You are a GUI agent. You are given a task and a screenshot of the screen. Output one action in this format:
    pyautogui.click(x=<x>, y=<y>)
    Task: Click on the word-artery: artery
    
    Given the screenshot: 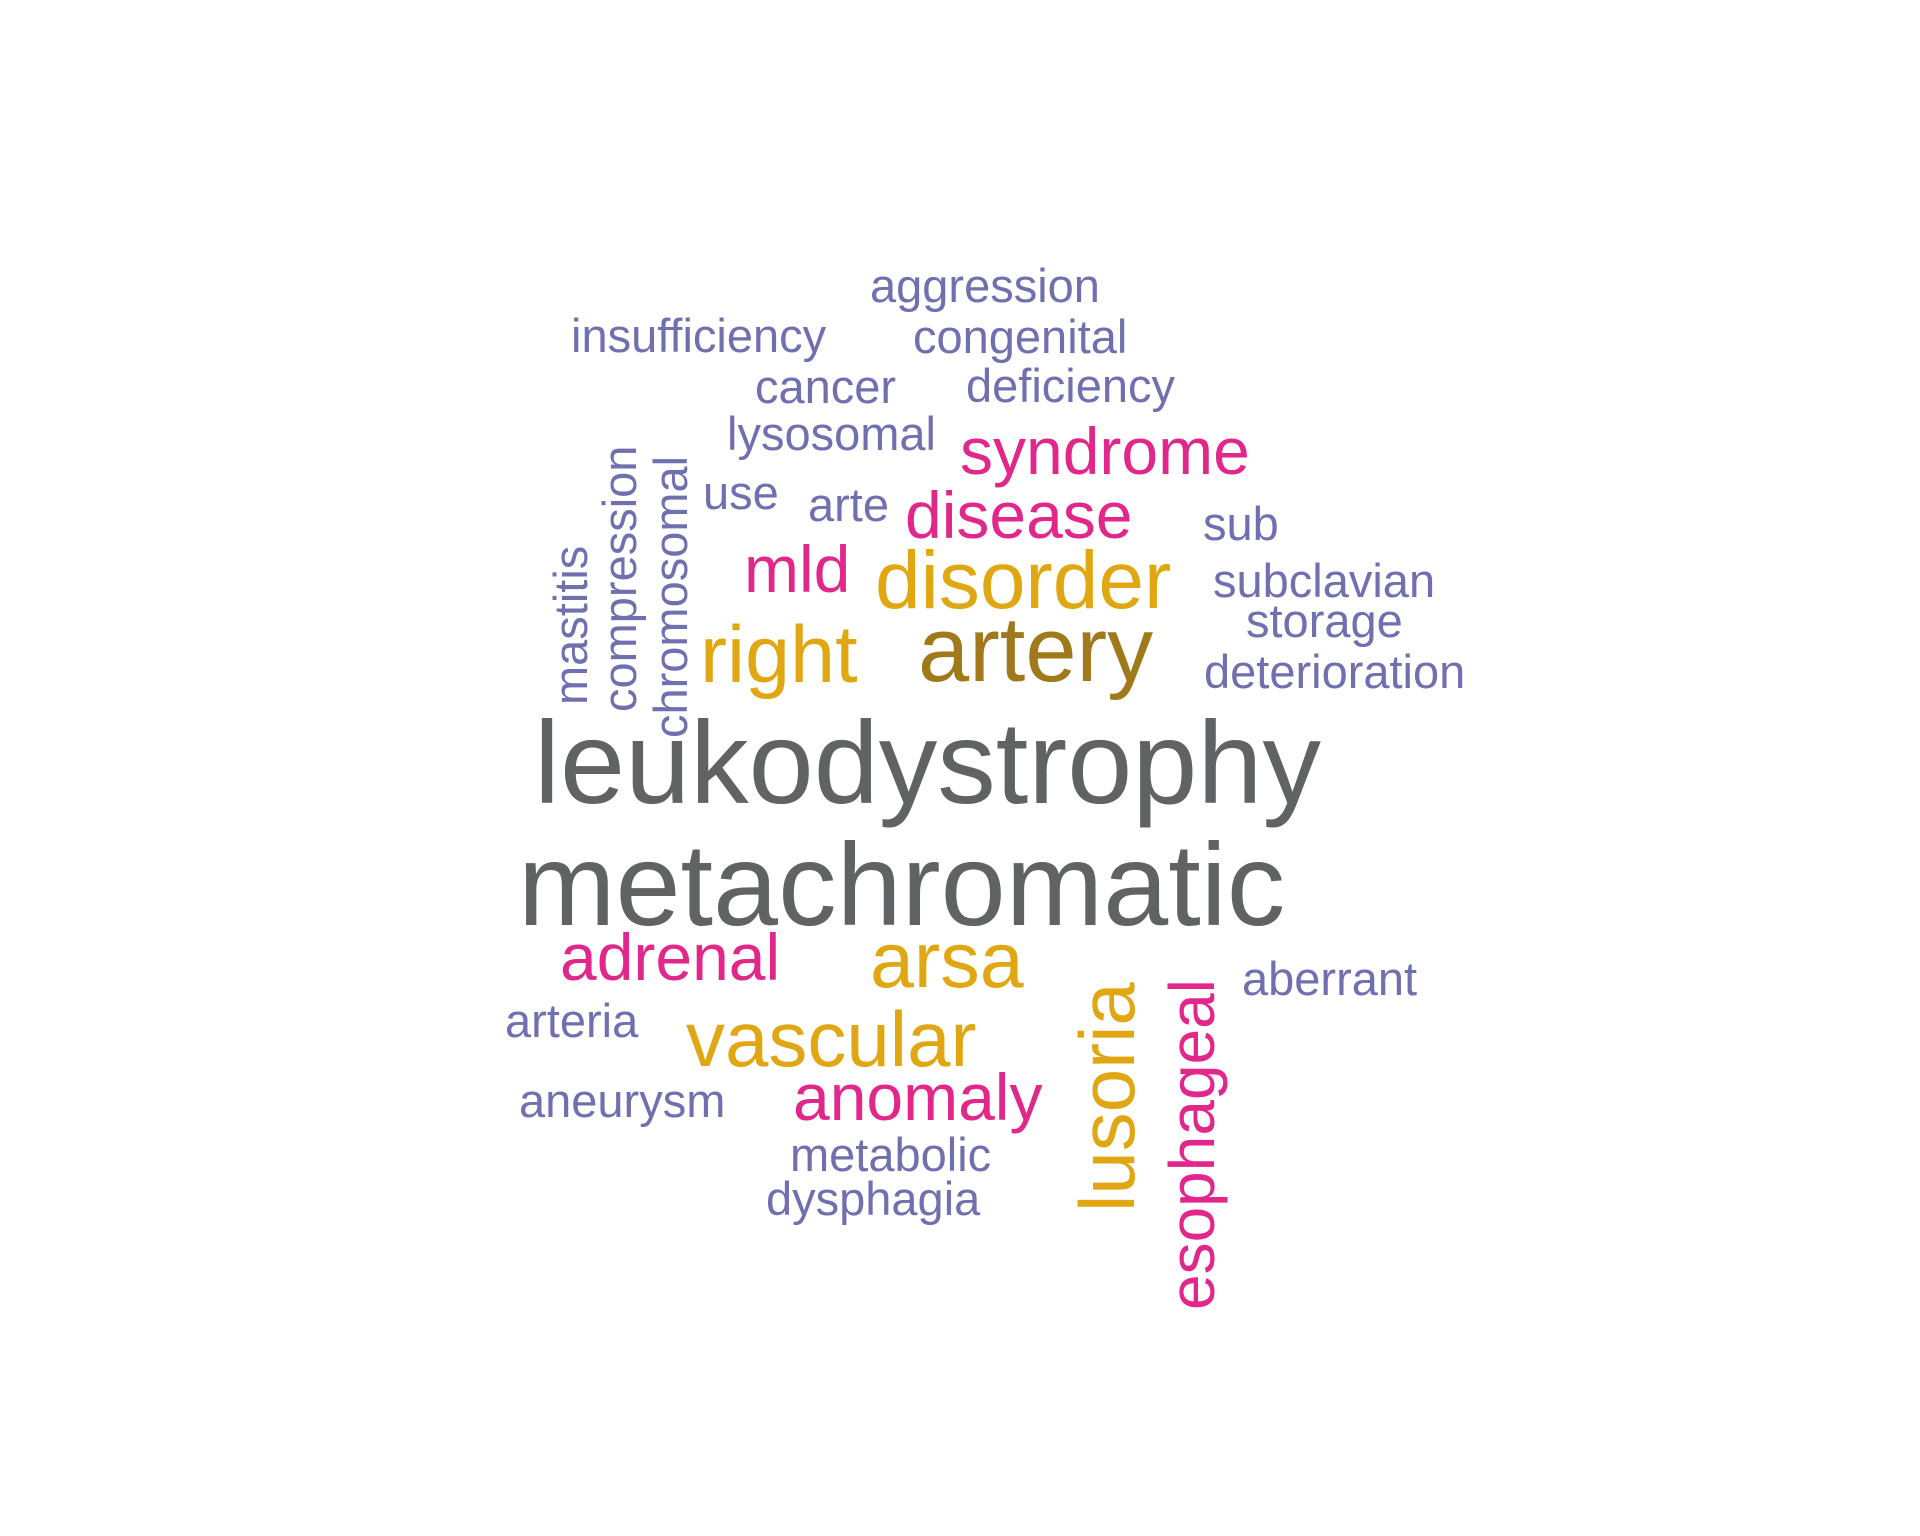 What is the action you would take?
    pyautogui.click(x=1036, y=650)
    